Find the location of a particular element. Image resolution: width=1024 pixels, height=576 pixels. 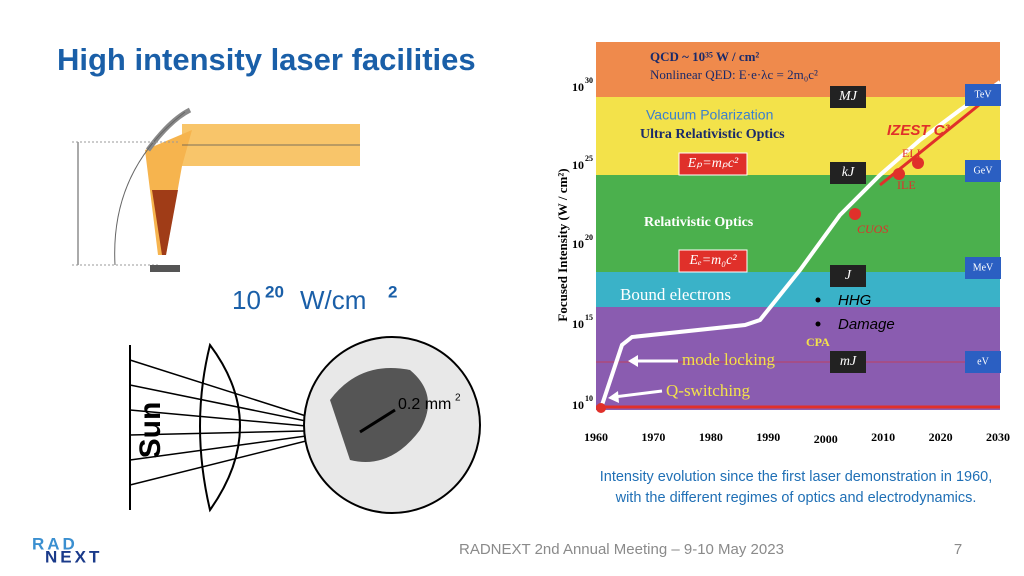

energy: J is located at coordinates (848, 275).